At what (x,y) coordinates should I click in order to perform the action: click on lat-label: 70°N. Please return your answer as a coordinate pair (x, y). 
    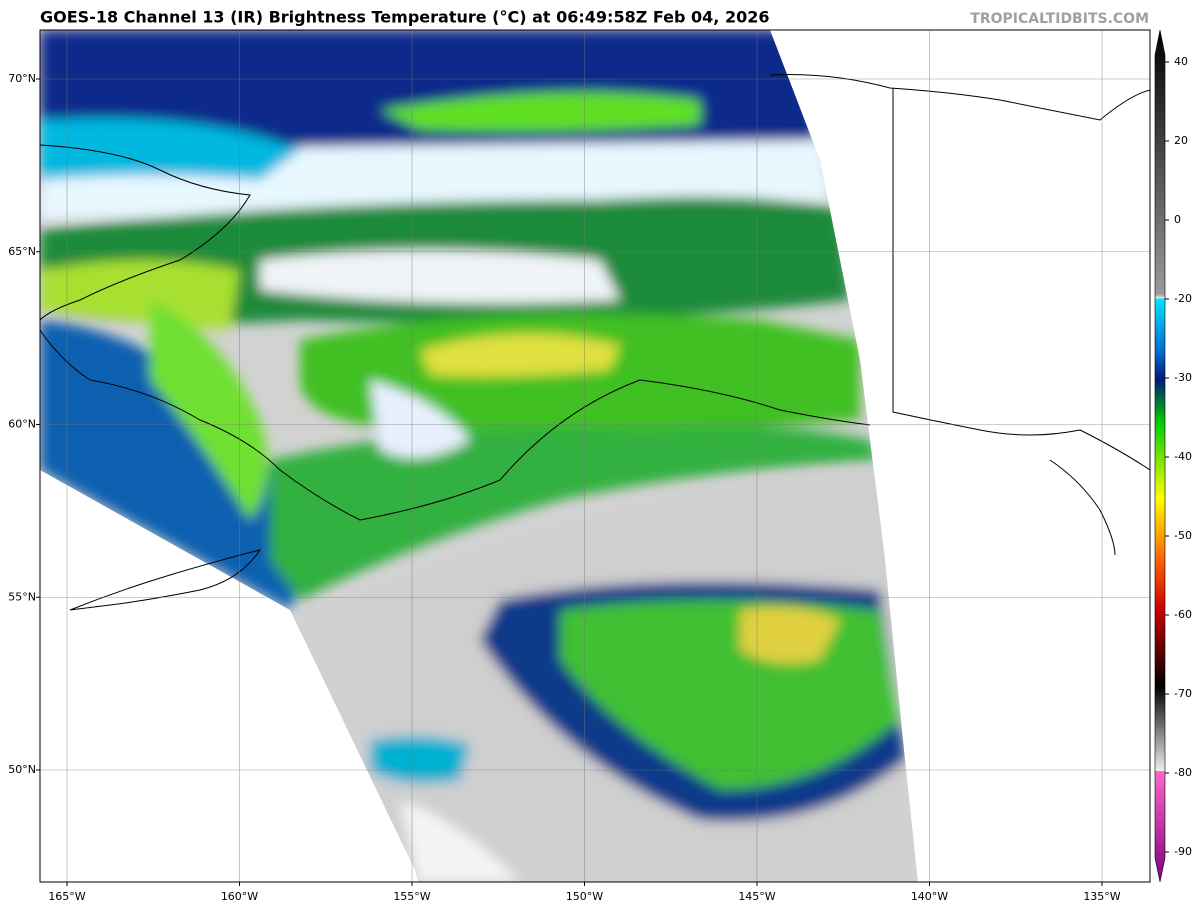
    Looking at the image, I should click on (22, 78).